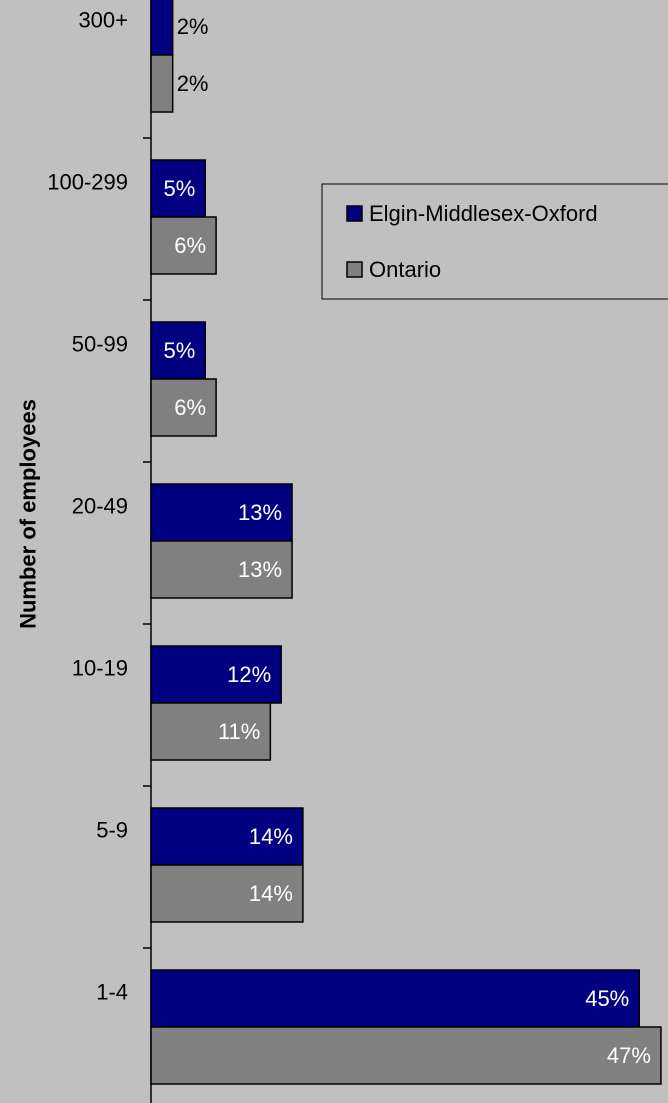 This screenshot has height=1103, width=668. I want to click on y-axis-title: Number of employees, so click(28, 514).